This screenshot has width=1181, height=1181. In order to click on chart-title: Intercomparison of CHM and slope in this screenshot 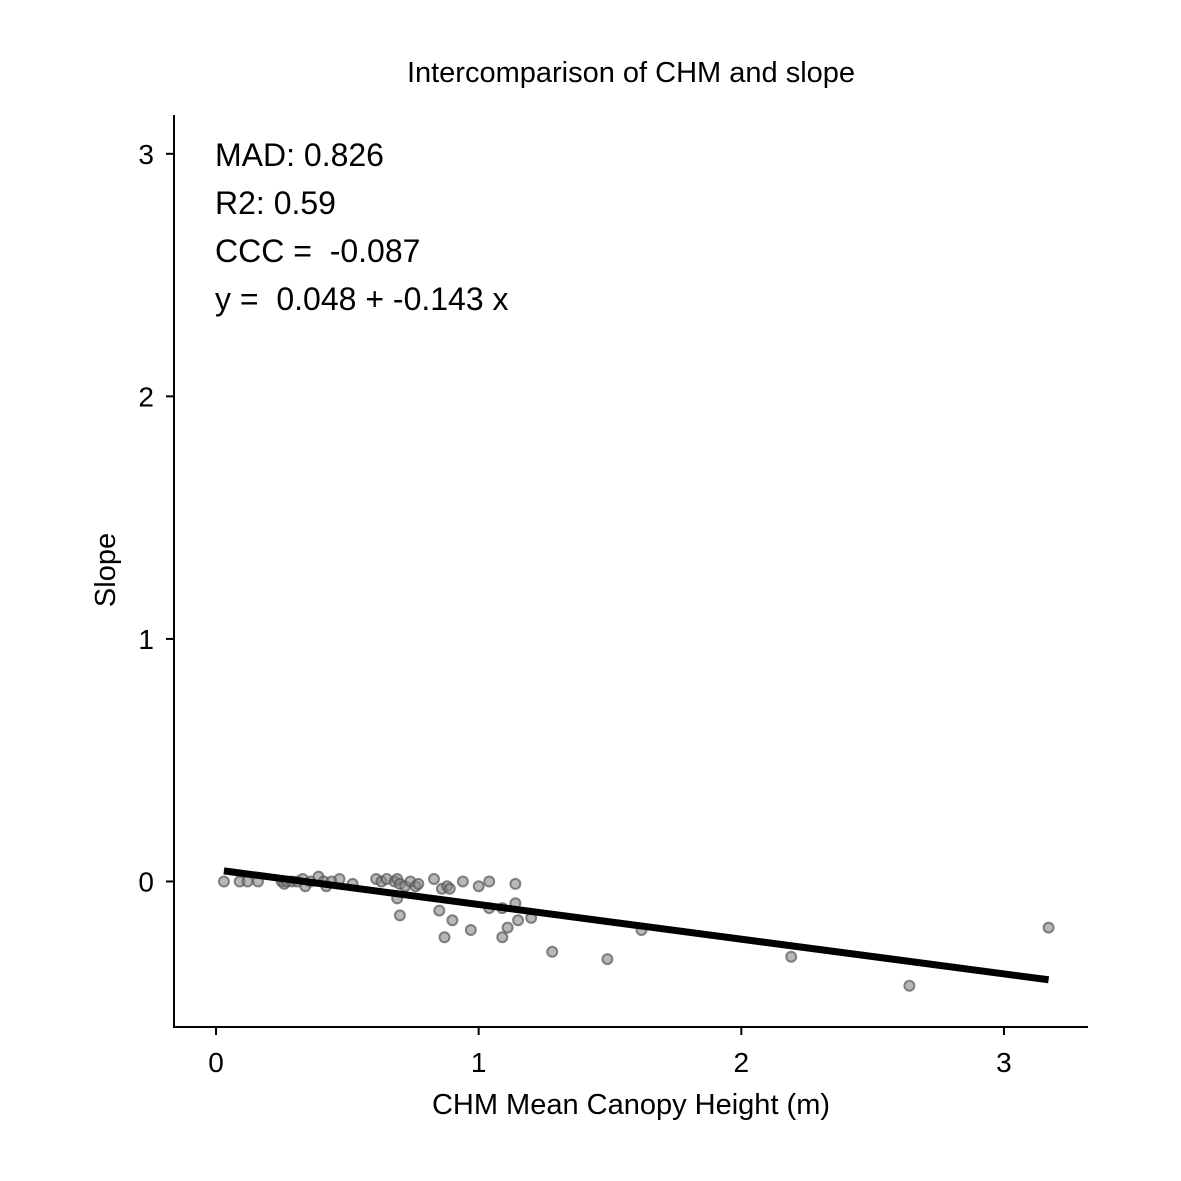, I will do `click(631, 73)`.